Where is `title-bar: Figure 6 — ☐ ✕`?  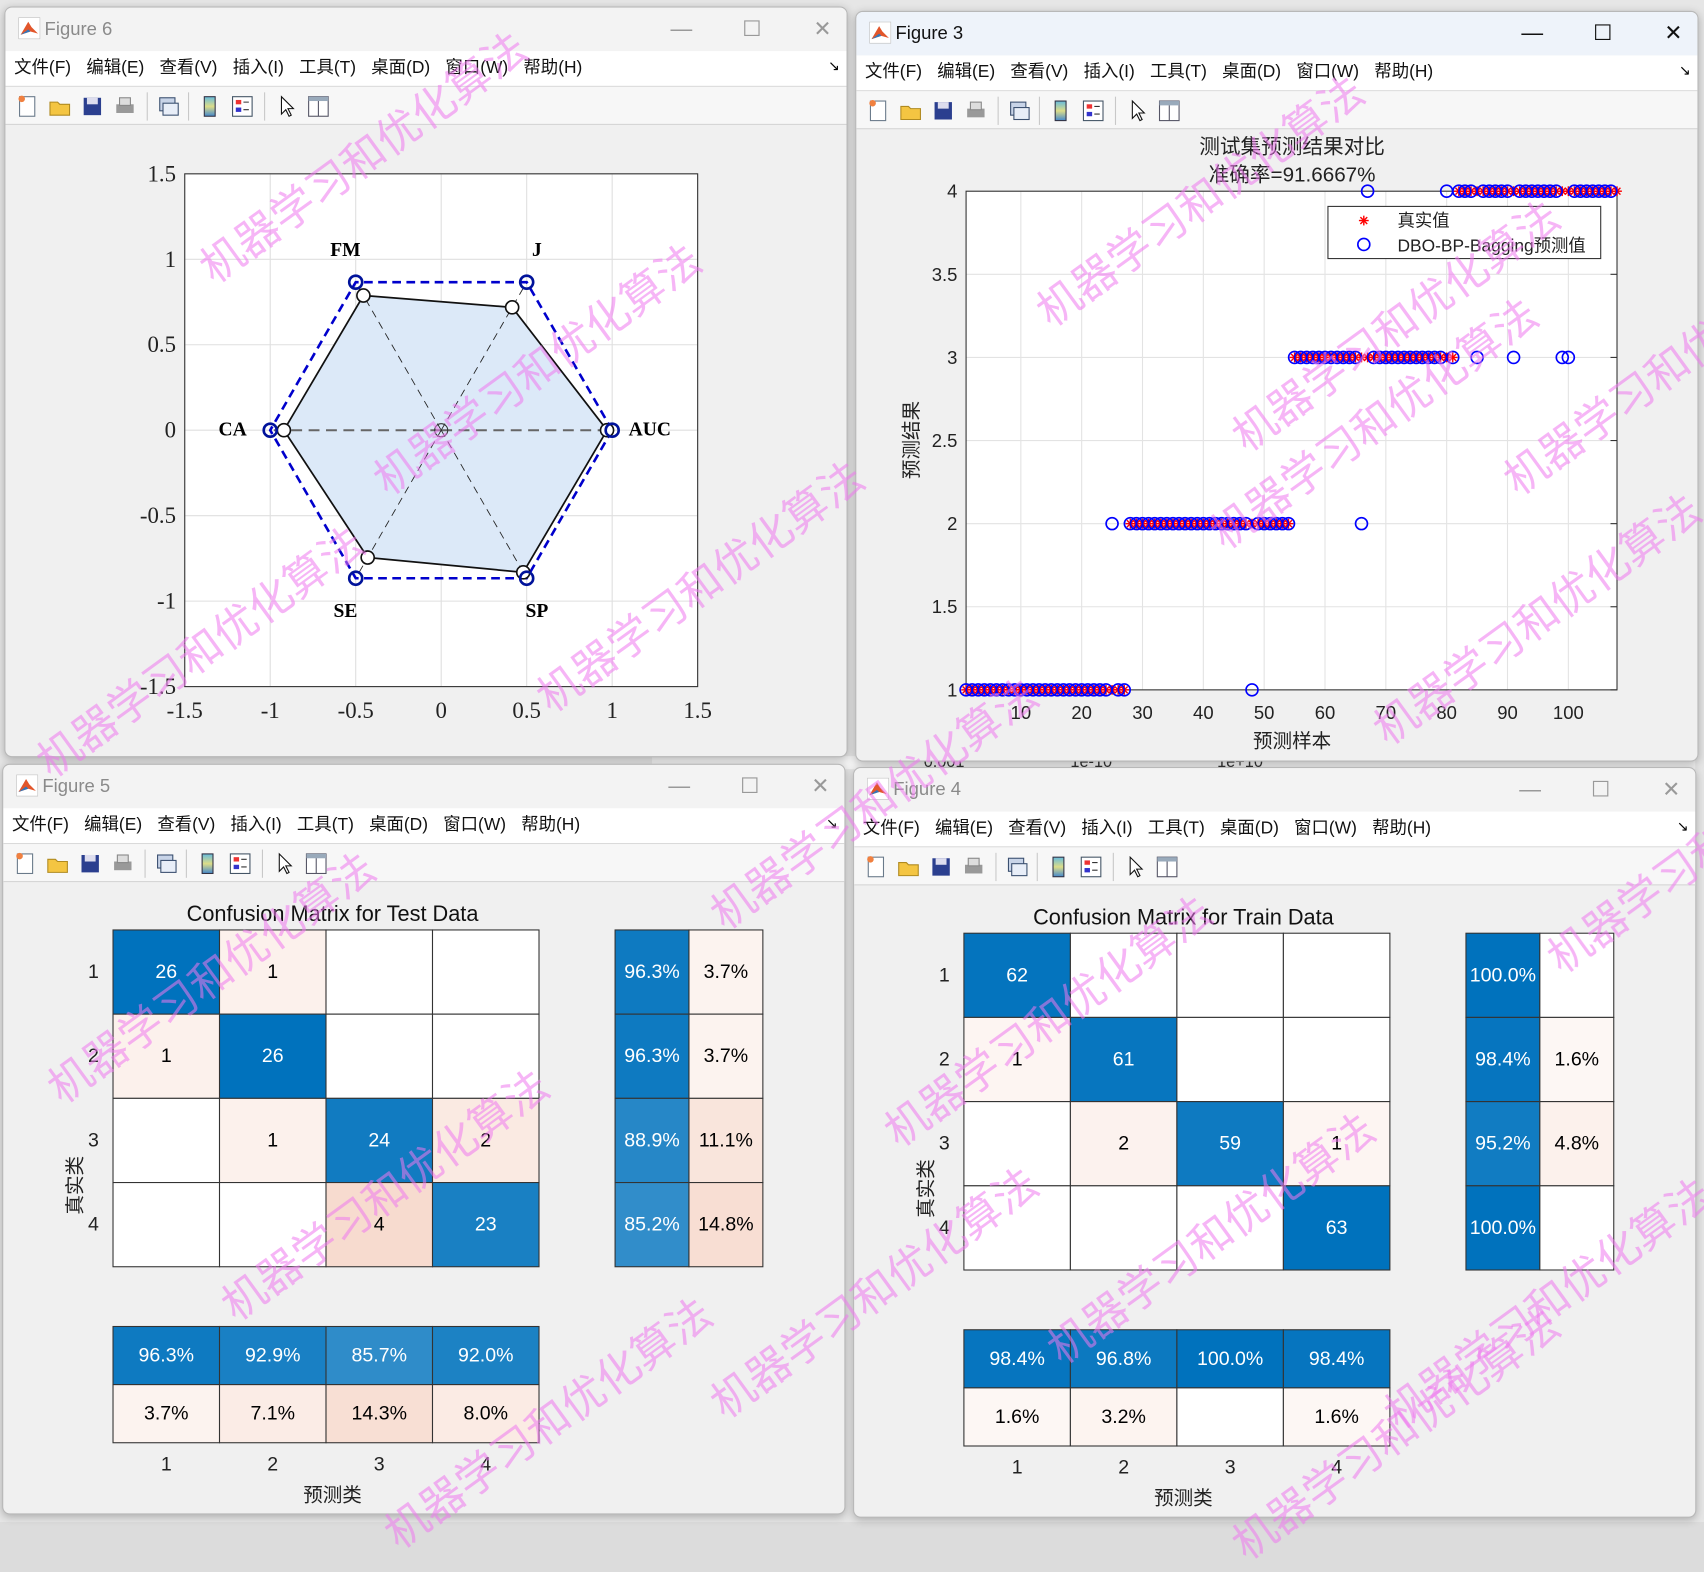
title-bar: Figure 6 — ☐ ✕ is located at coordinates (426, 29).